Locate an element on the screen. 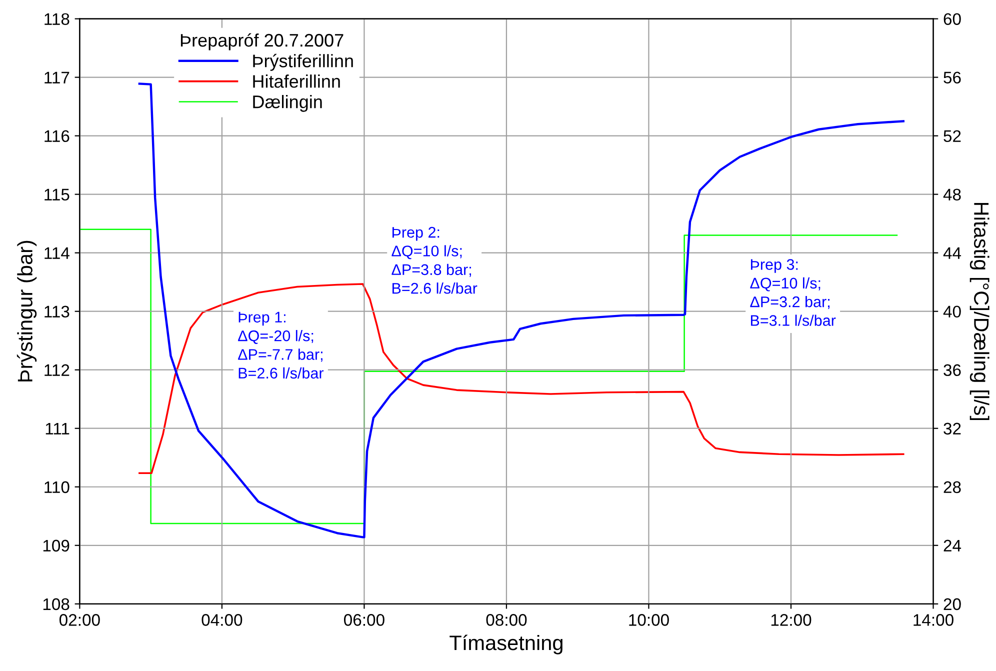 The image size is (996, 671). legend-title: Þrepapróf 20.7.2007 is located at coordinates (262, 41).